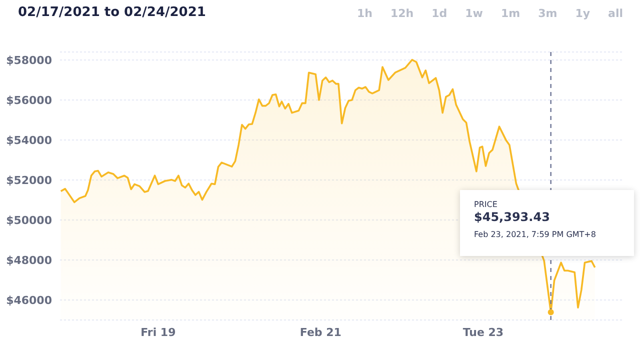 This screenshot has height=350, width=640. I want to click on y-tick-label: $46000, so click(29, 300).